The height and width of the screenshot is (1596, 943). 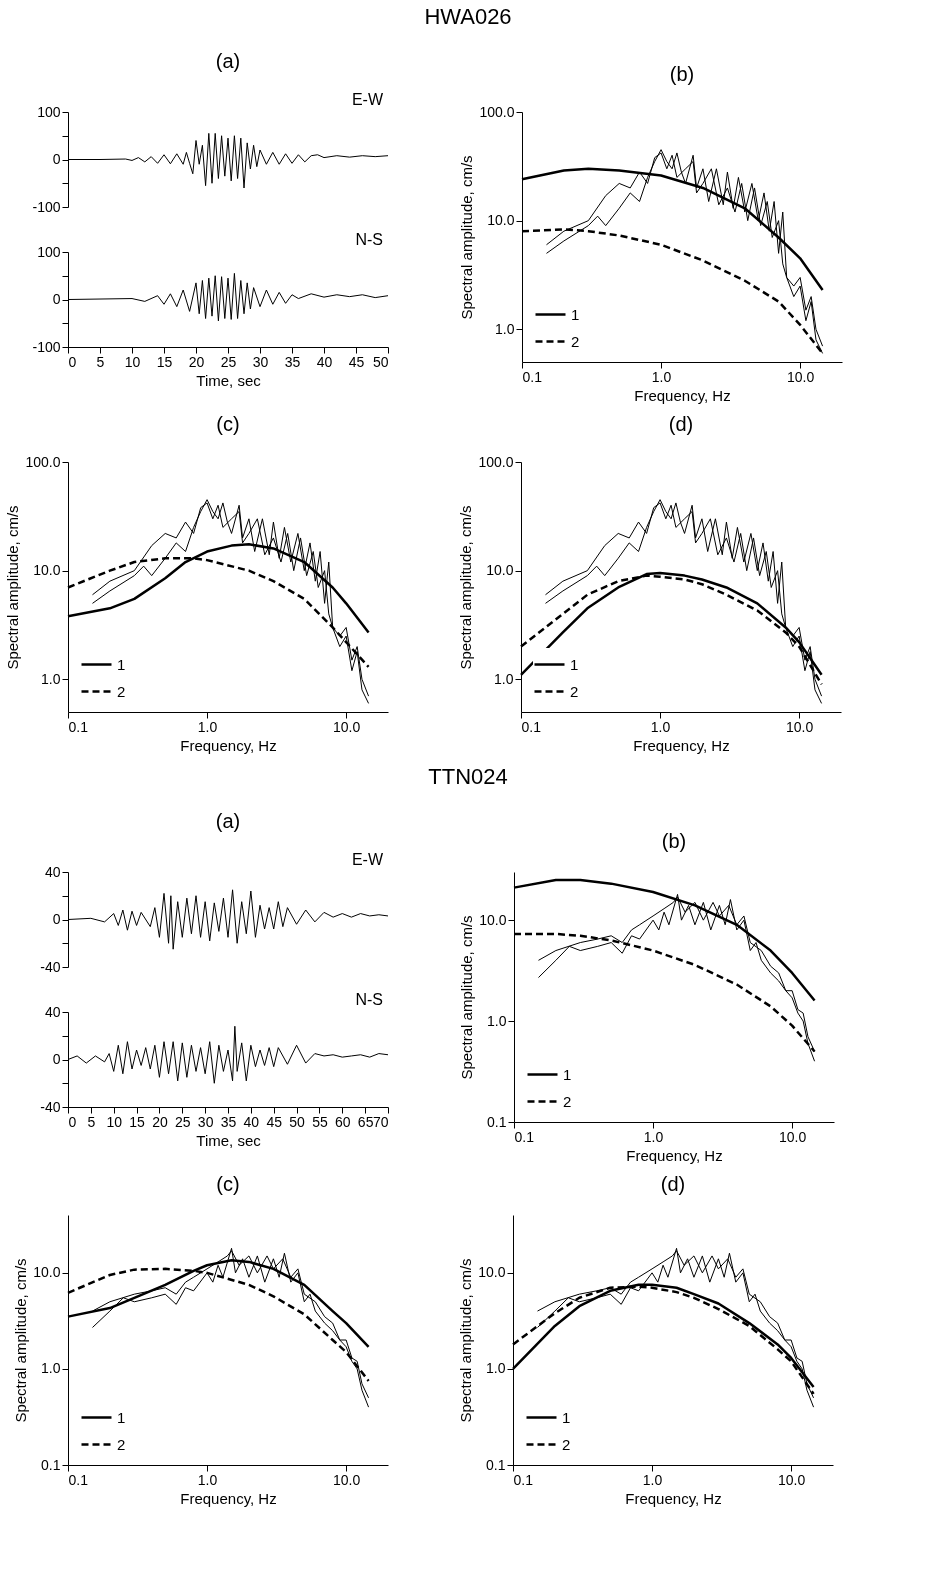 What do you see at coordinates (468, 776) in the screenshot?
I see `text: TTN024` at bounding box center [468, 776].